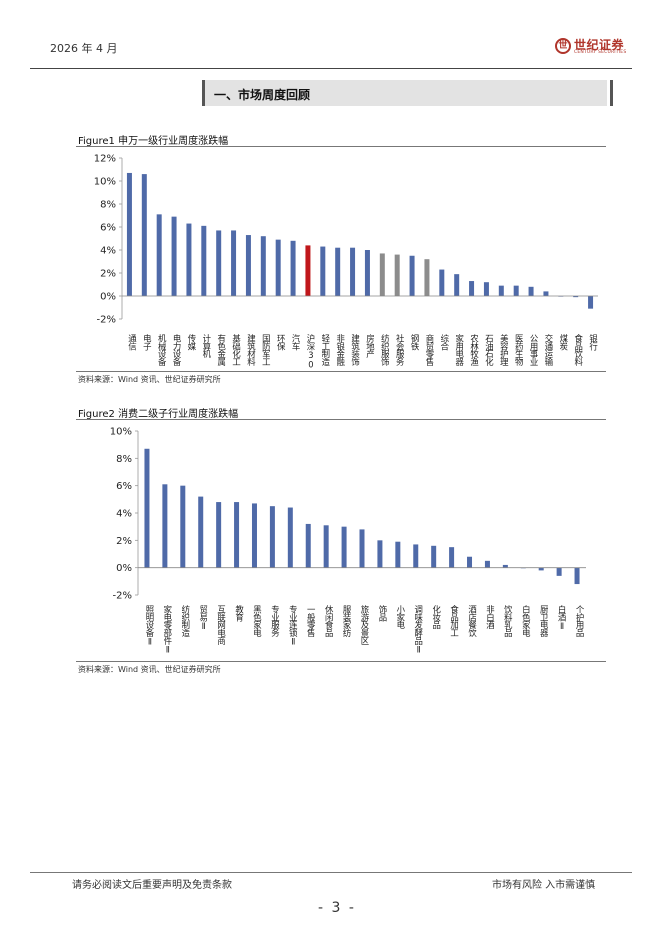 The width and height of the screenshot is (662, 936). Describe the element at coordinates (149, 379) in the screenshot. I see `figure1-source: 资料来源：Wind 资讯、世纪证券研究所` at that location.